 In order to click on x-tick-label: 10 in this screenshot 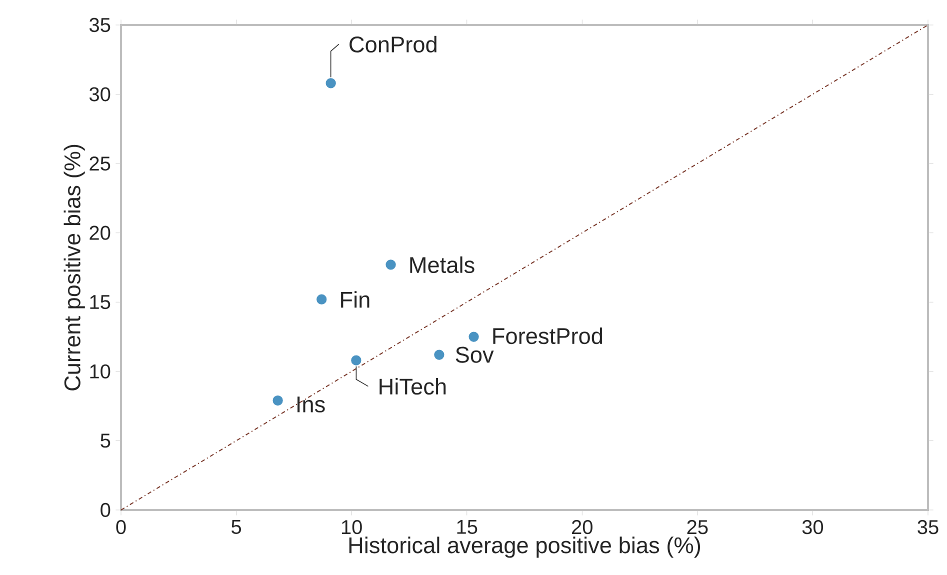, I will do `click(352, 527)`.